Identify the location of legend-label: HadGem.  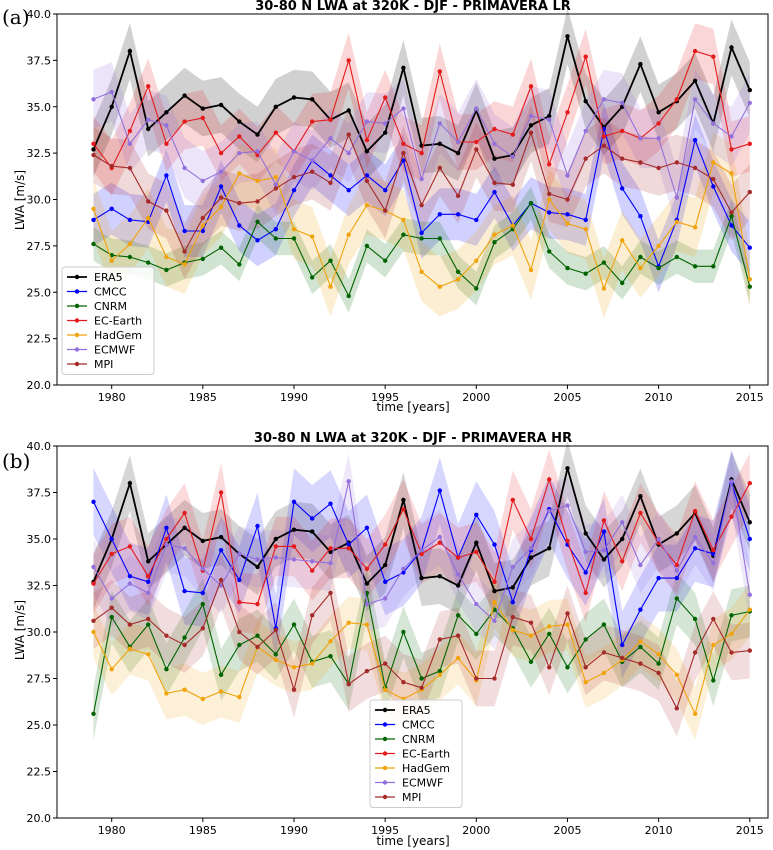
(118, 335).